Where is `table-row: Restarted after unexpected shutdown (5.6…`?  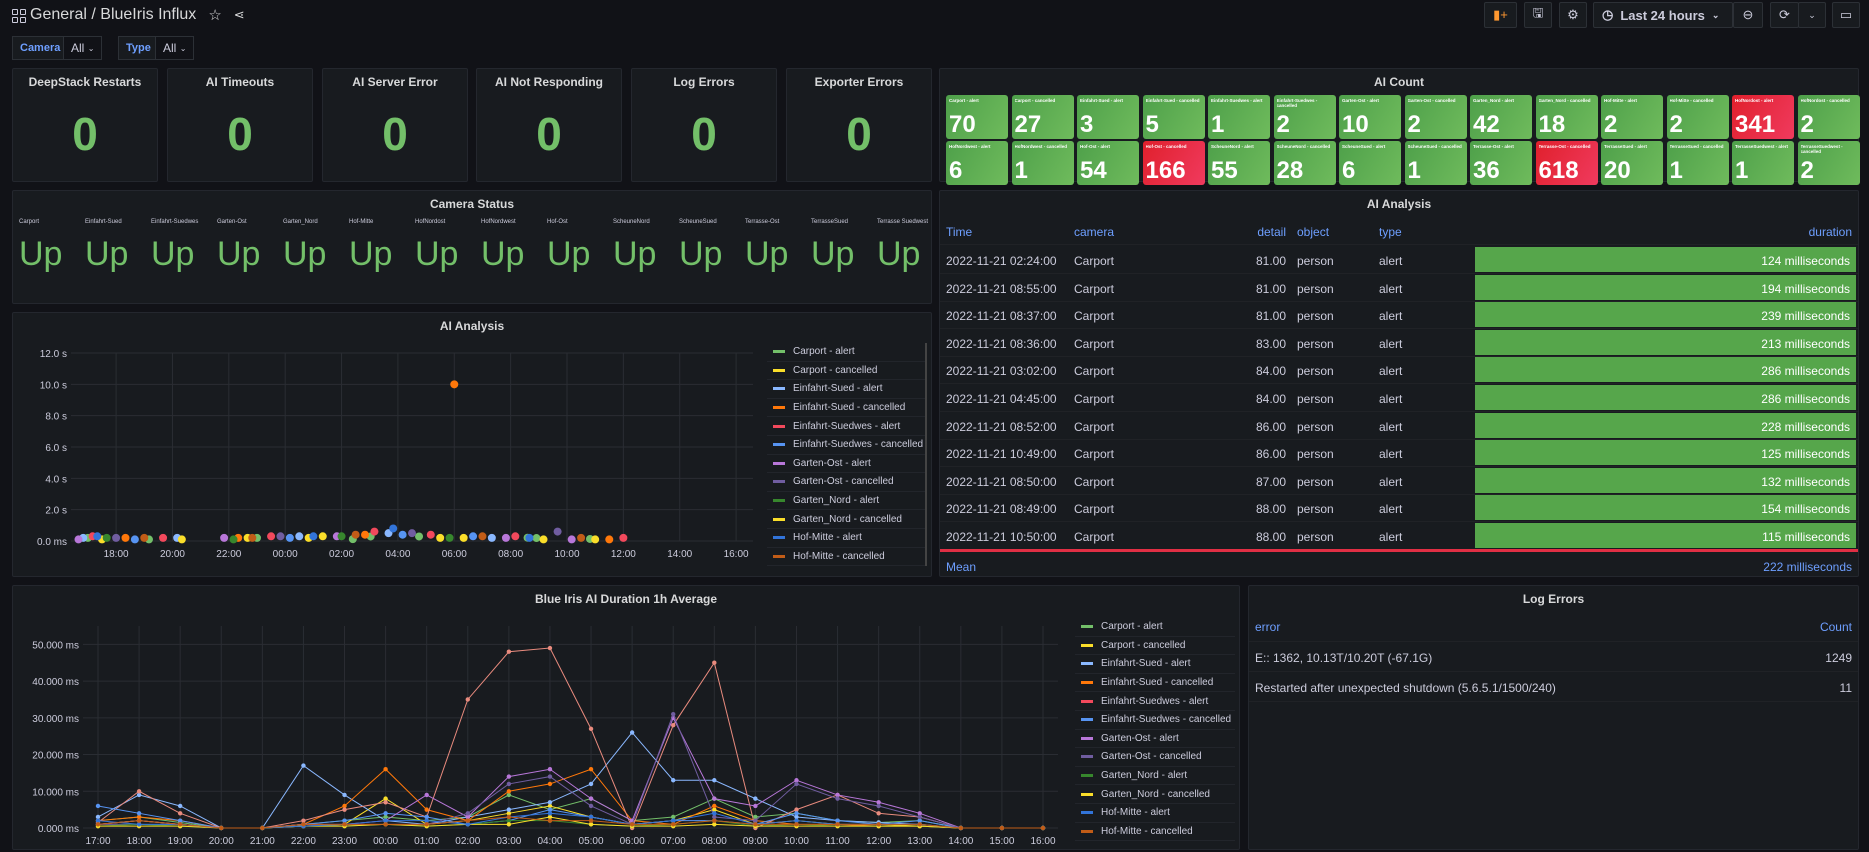
table-row: Restarted after unexpected shutdown (5.6… is located at coordinates (1553, 687).